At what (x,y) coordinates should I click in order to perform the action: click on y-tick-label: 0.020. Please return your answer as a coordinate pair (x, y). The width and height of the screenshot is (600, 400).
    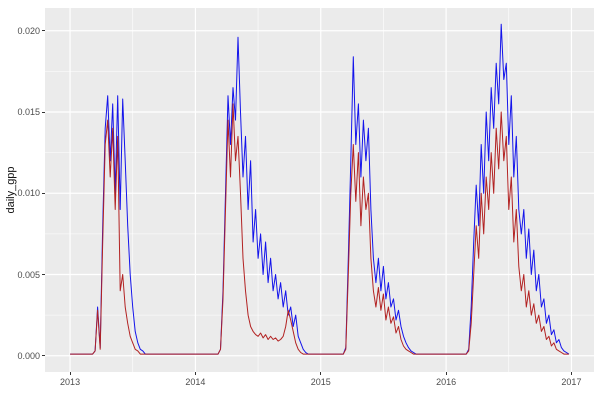
    Looking at the image, I should click on (28, 30).